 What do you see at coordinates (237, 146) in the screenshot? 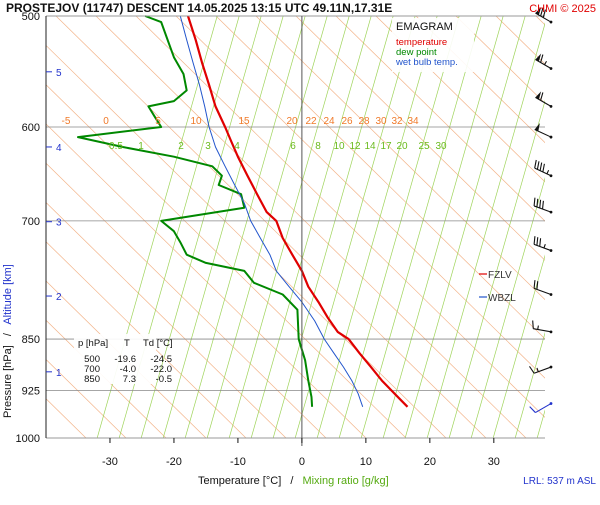
I see `mixing-ratio-label: 4` at bounding box center [237, 146].